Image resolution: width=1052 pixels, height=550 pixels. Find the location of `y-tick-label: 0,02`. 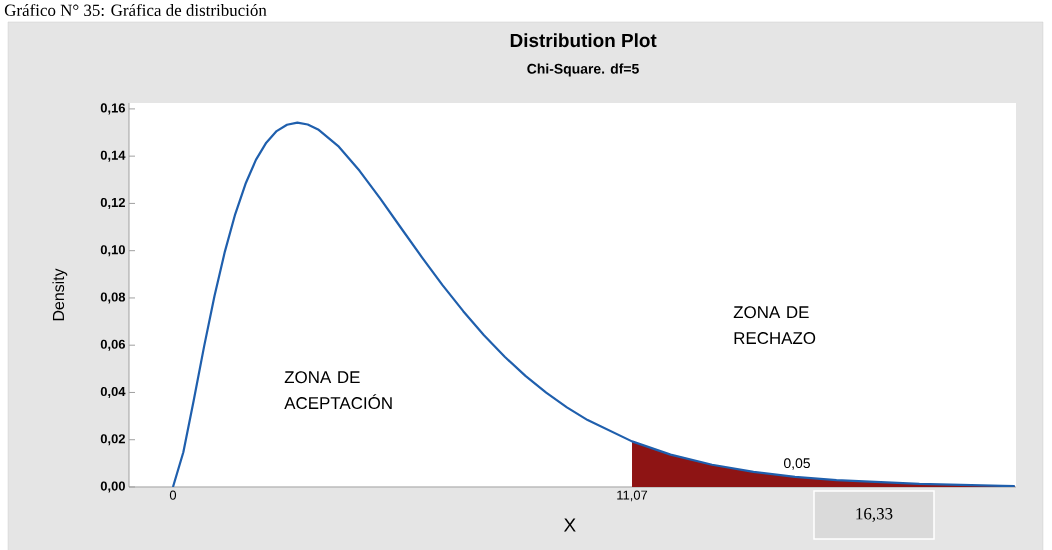

y-tick-label: 0,02 is located at coordinates (112, 440).